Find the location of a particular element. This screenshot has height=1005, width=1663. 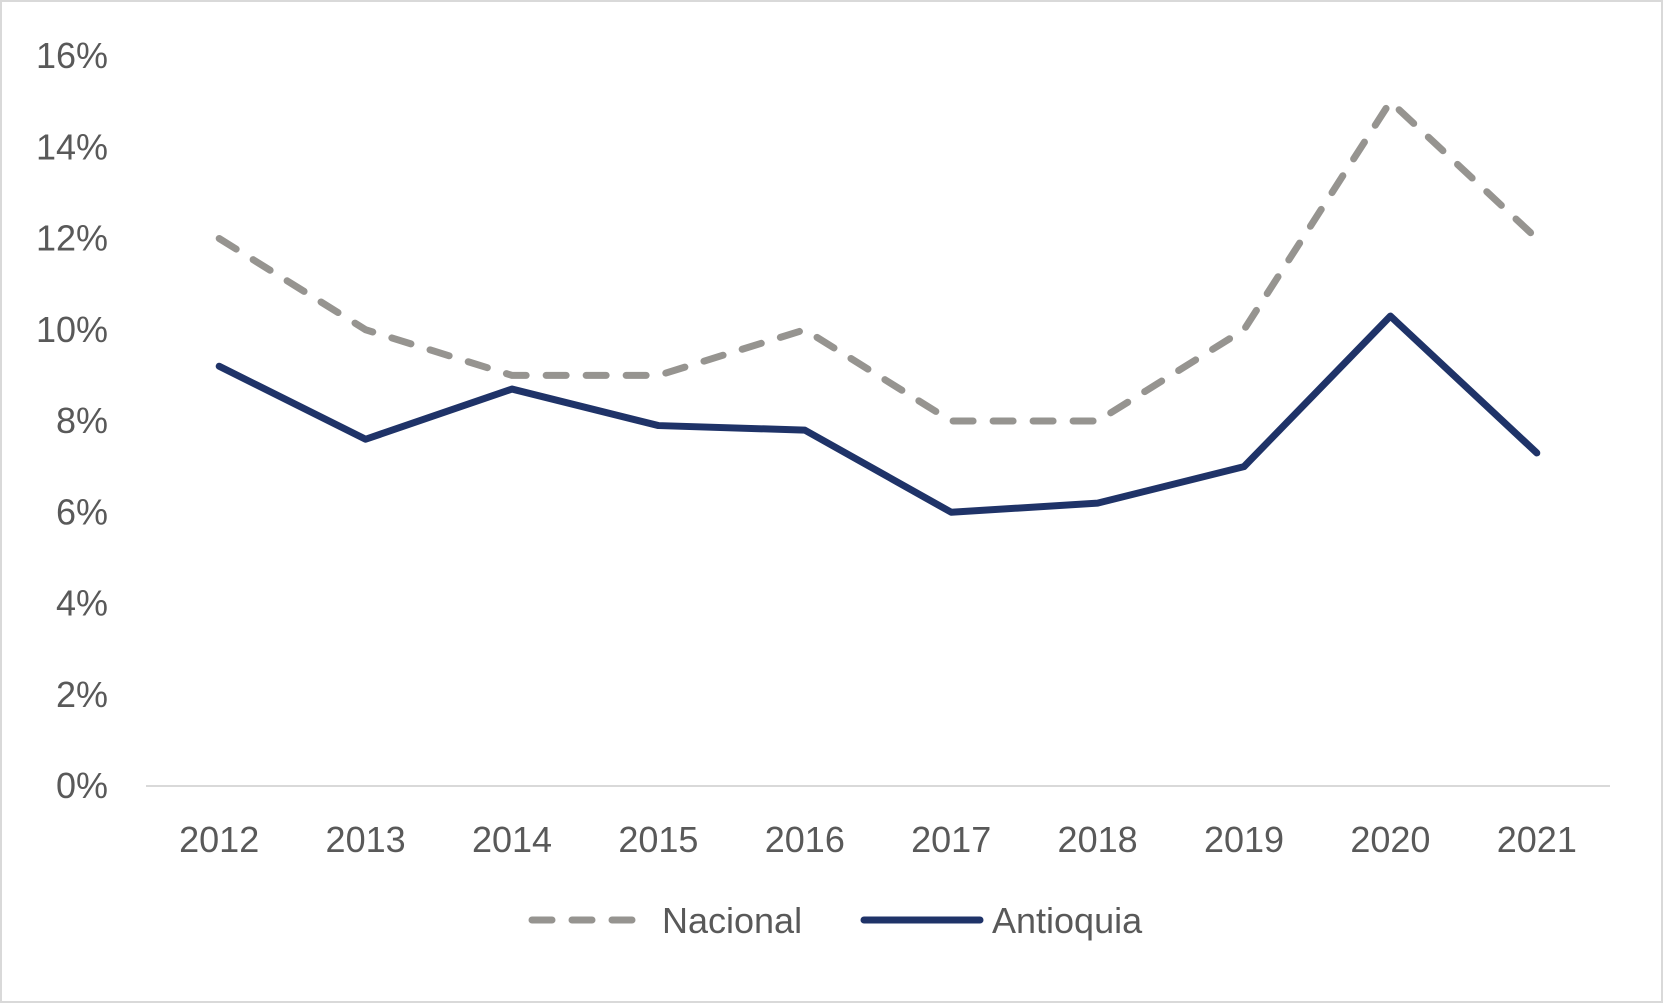

x-axis-tick-labels: 2012 2013 2014 2015 2016 2017 2018 2019 2020 2021 is located at coordinates (878, 839).